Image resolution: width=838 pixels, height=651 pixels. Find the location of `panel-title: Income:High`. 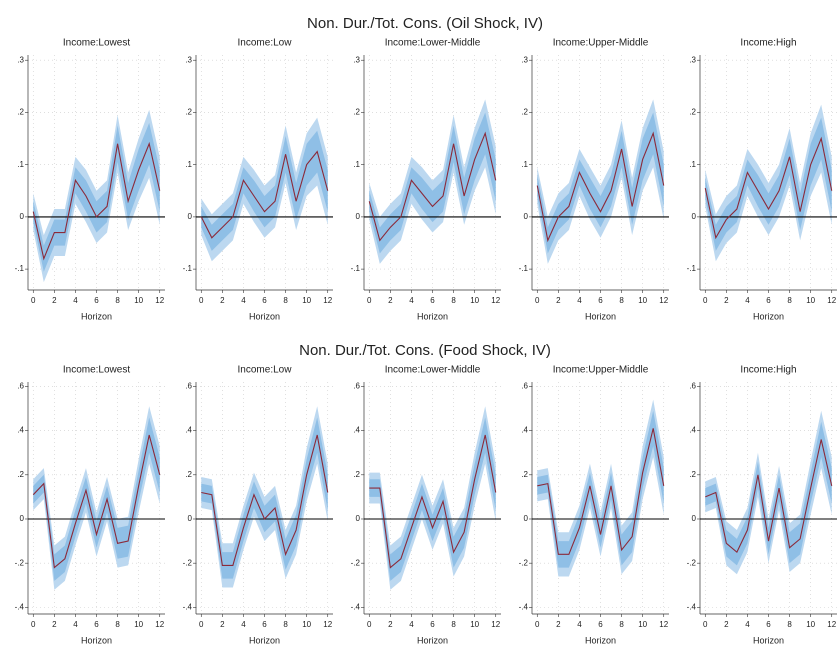

panel-title: Income:High is located at coordinates (768, 370).